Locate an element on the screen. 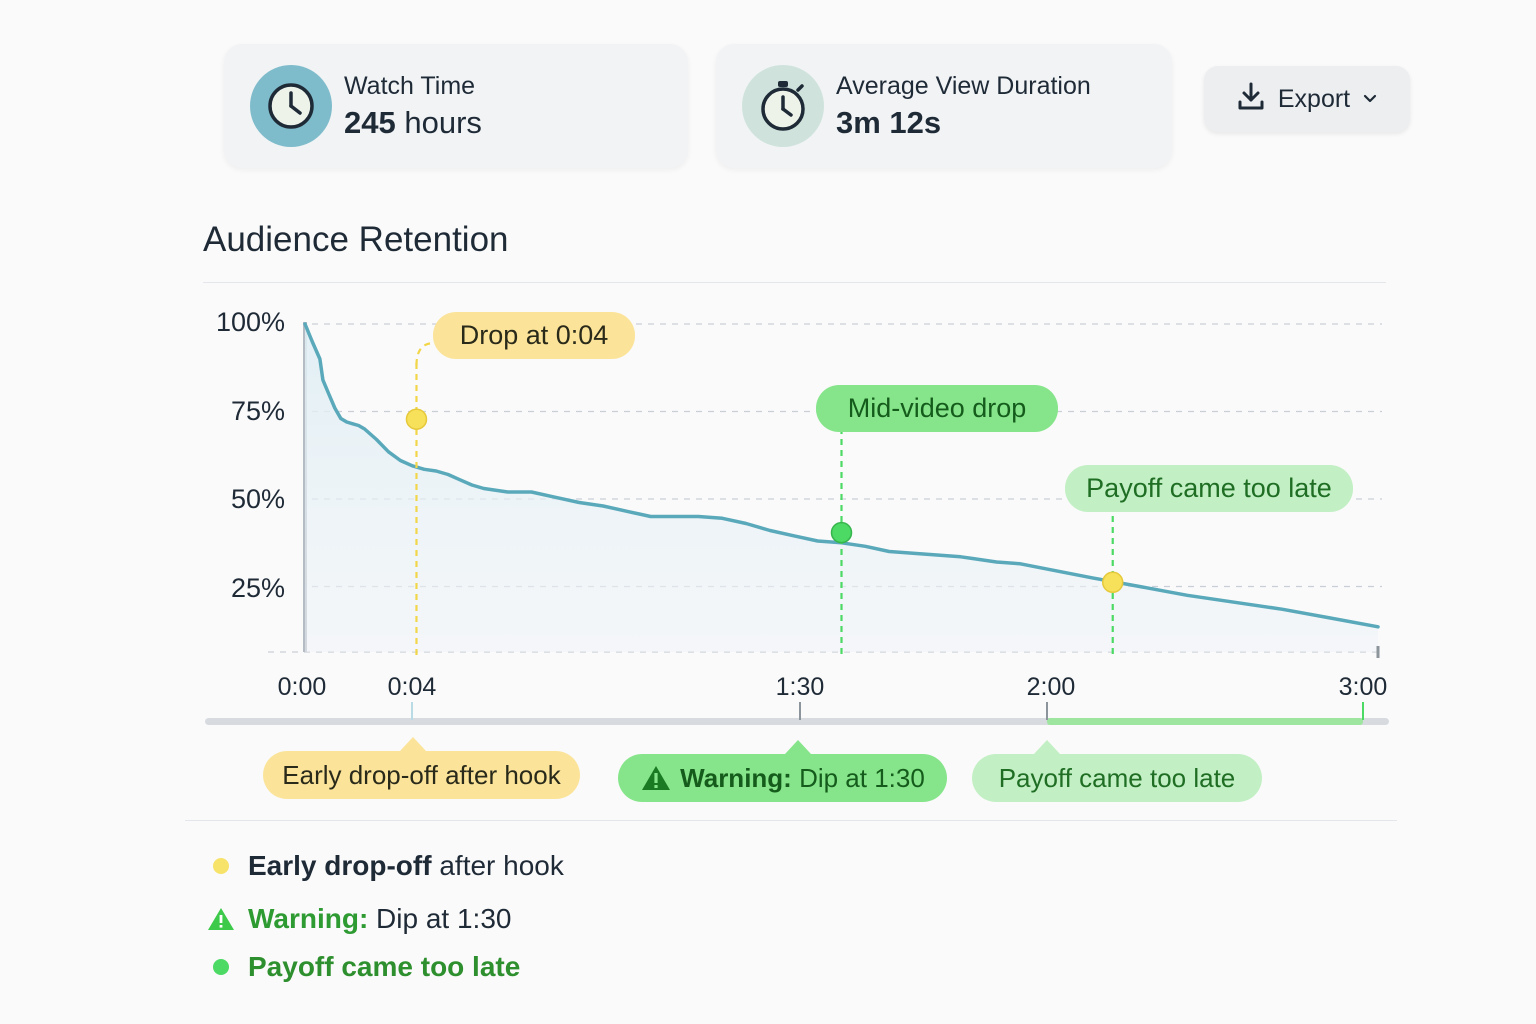 The image size is (1536, 1024). annotation-label: Payoff came too late is located at coordinates (1209, 488).